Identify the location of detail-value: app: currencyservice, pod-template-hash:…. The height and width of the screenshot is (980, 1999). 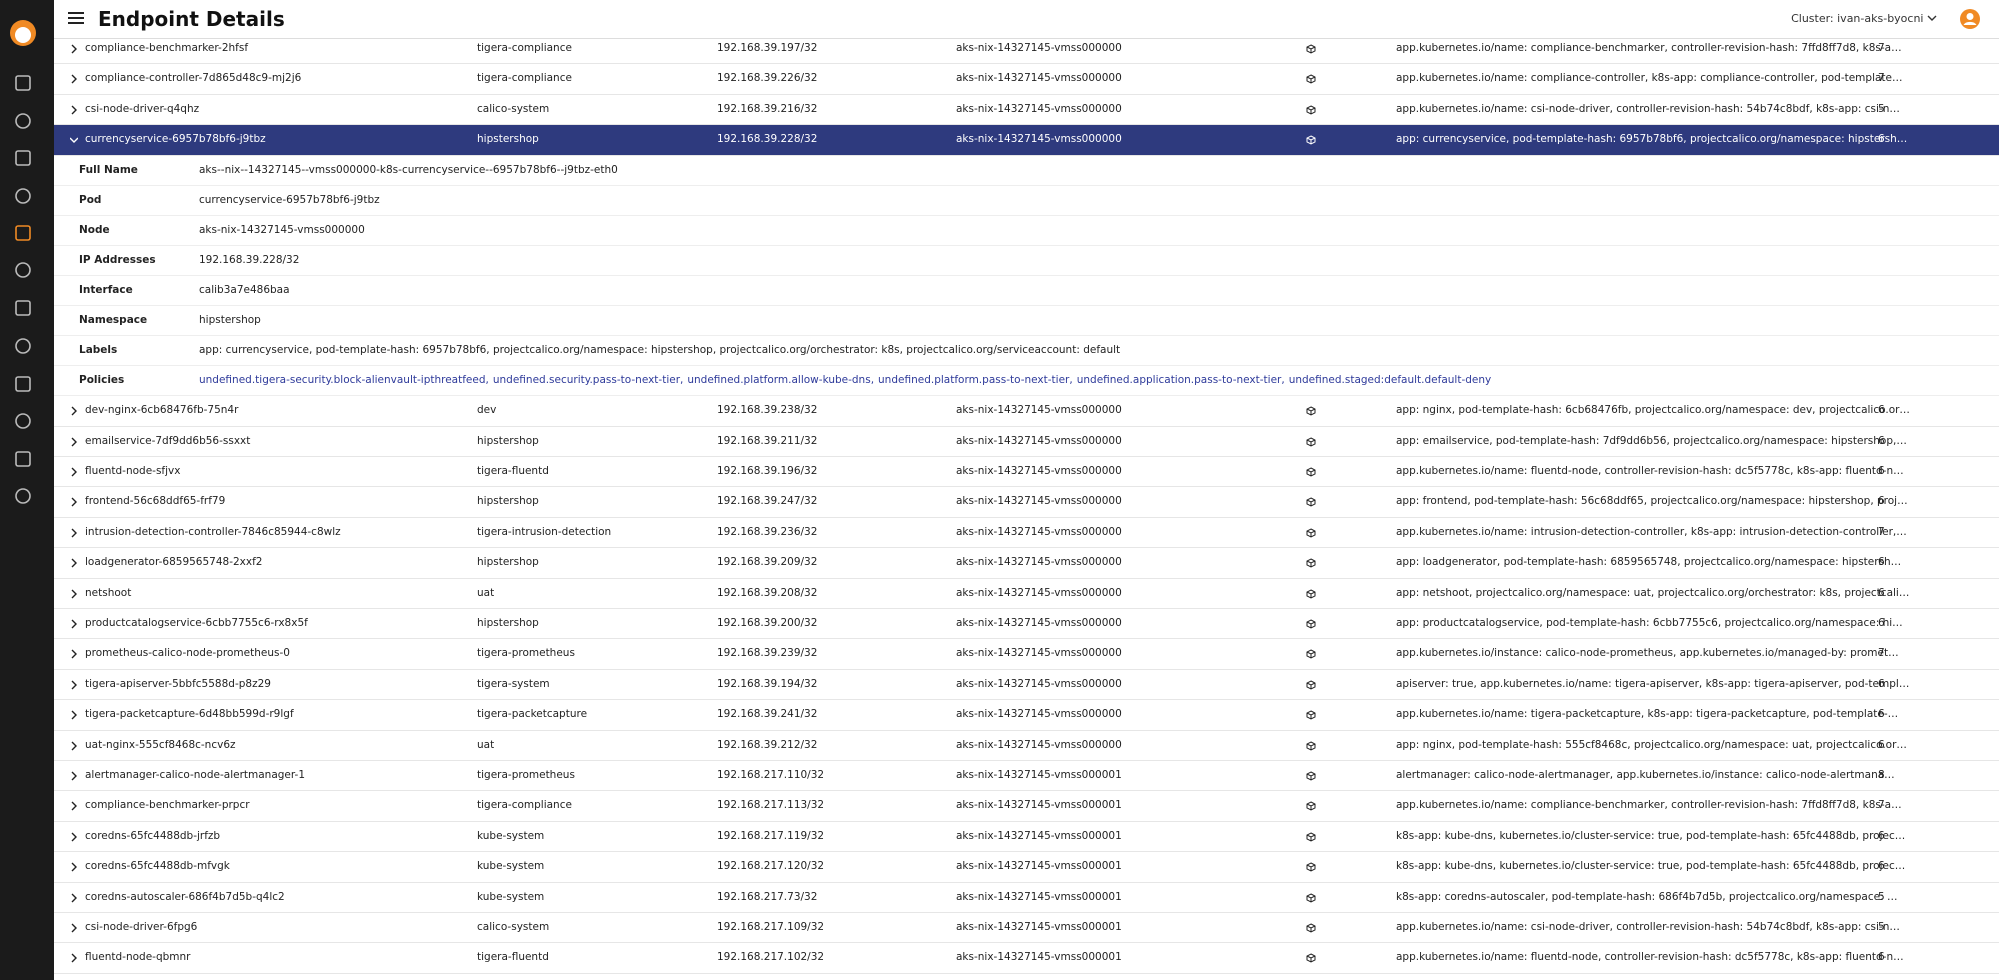
(660, 350).